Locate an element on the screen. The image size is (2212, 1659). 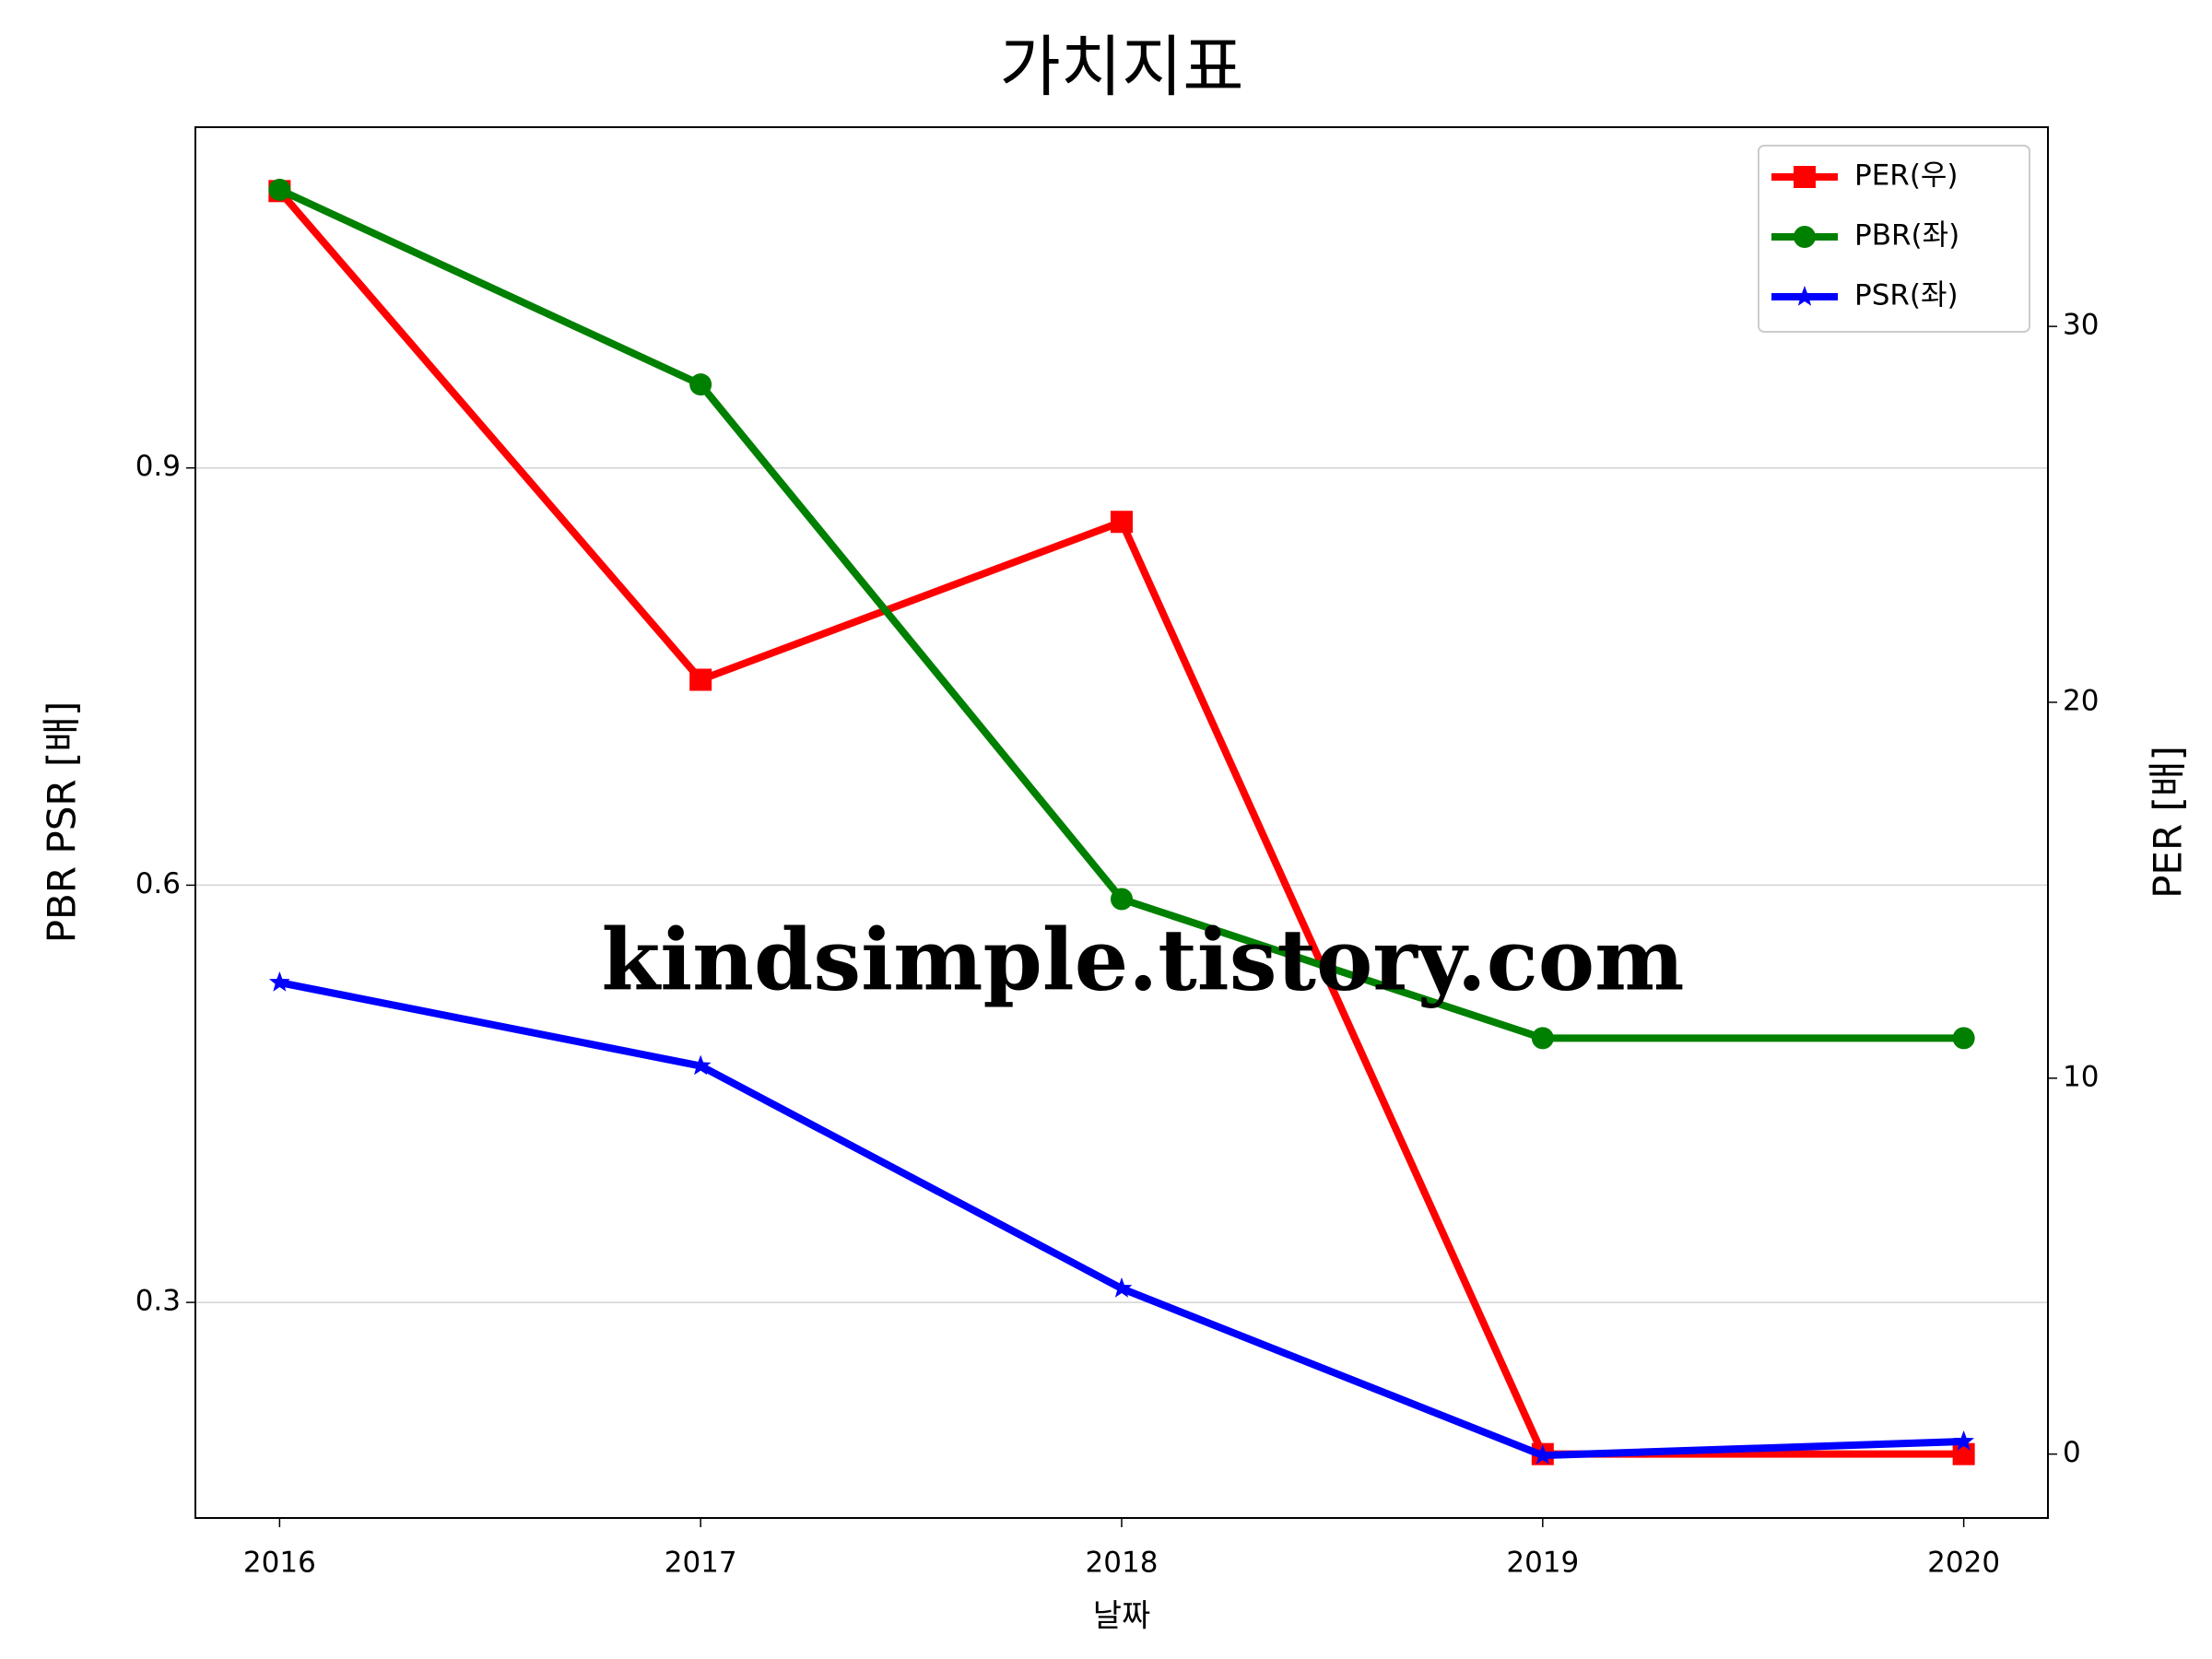
y-tick-label: 0.3 is located at coordinates (158, 1301).